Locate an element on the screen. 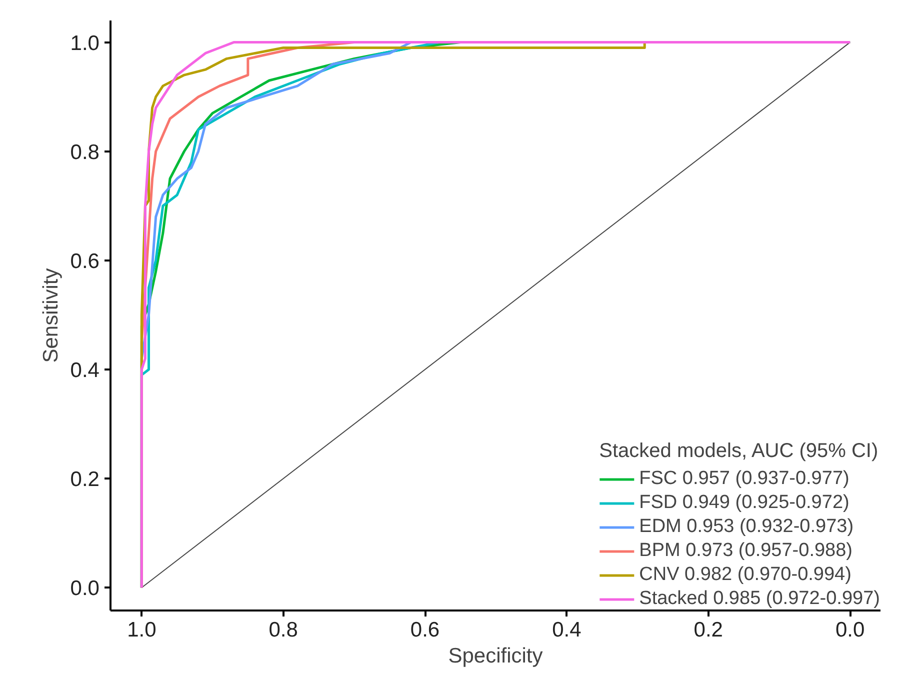  x-axis-title: Specificity is located at coordinates (496, 656).